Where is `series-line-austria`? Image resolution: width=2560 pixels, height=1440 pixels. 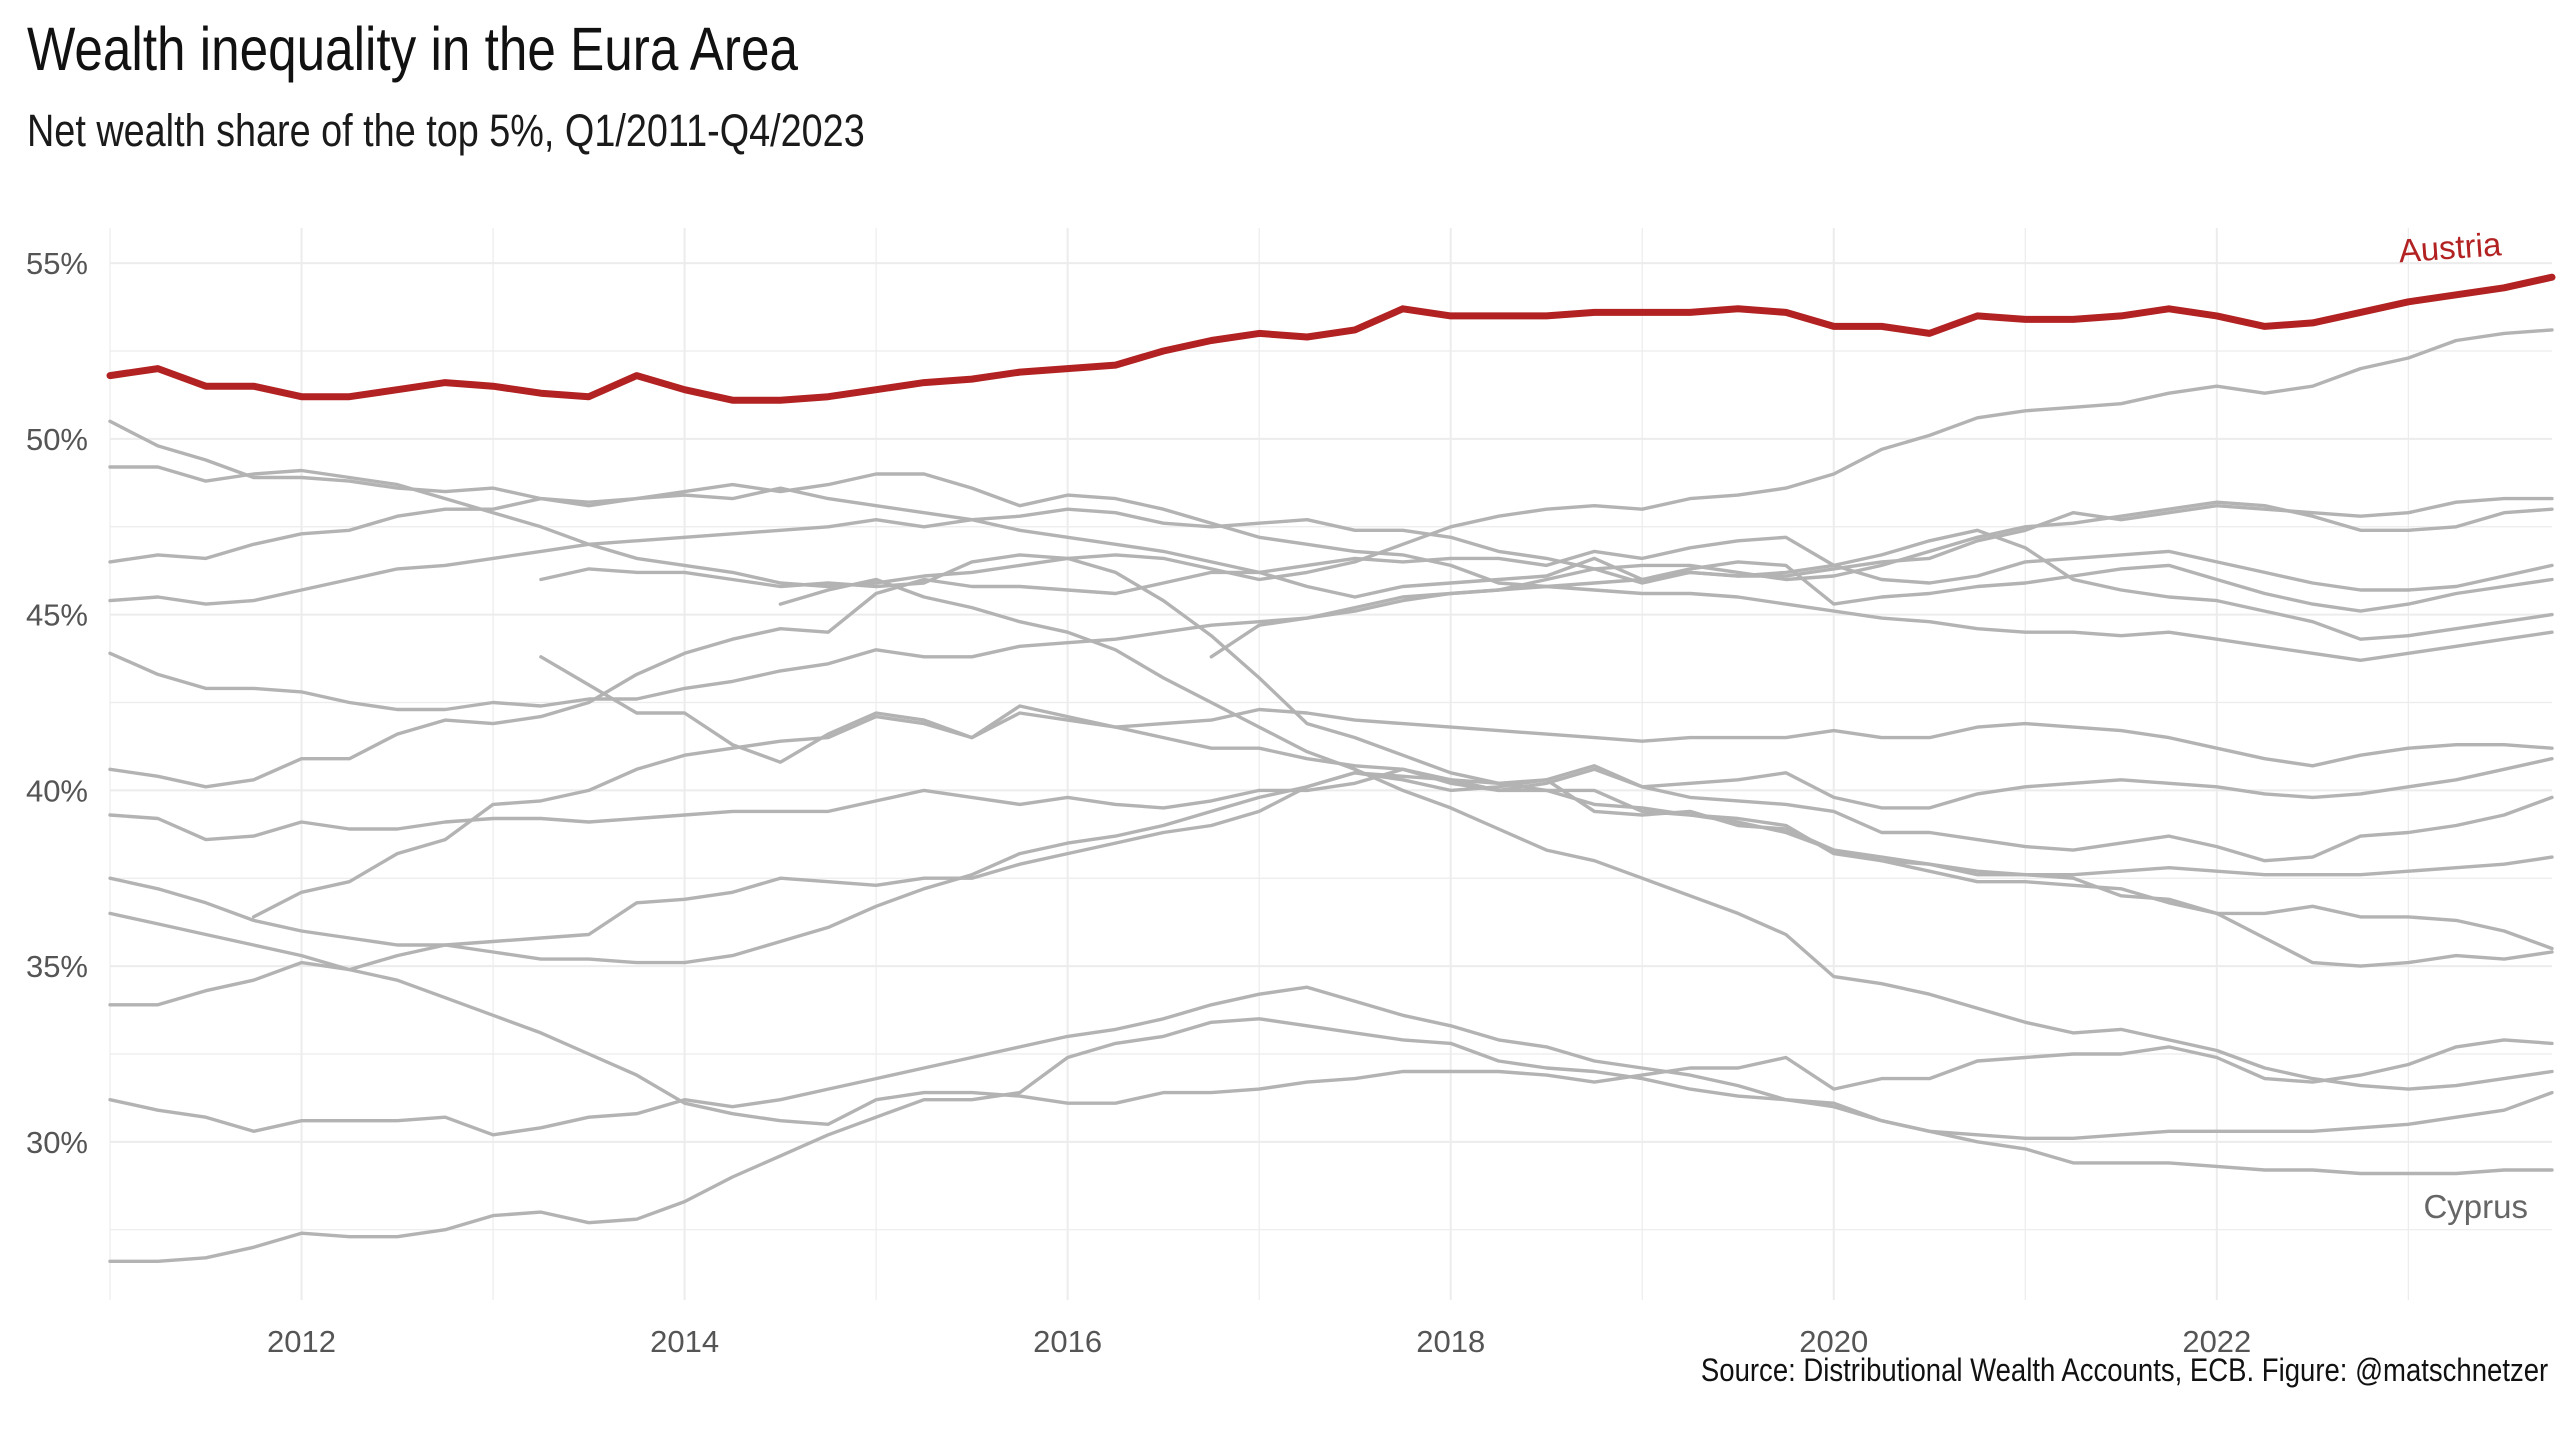 series-line-austria is located at coordinates (1331, 338).